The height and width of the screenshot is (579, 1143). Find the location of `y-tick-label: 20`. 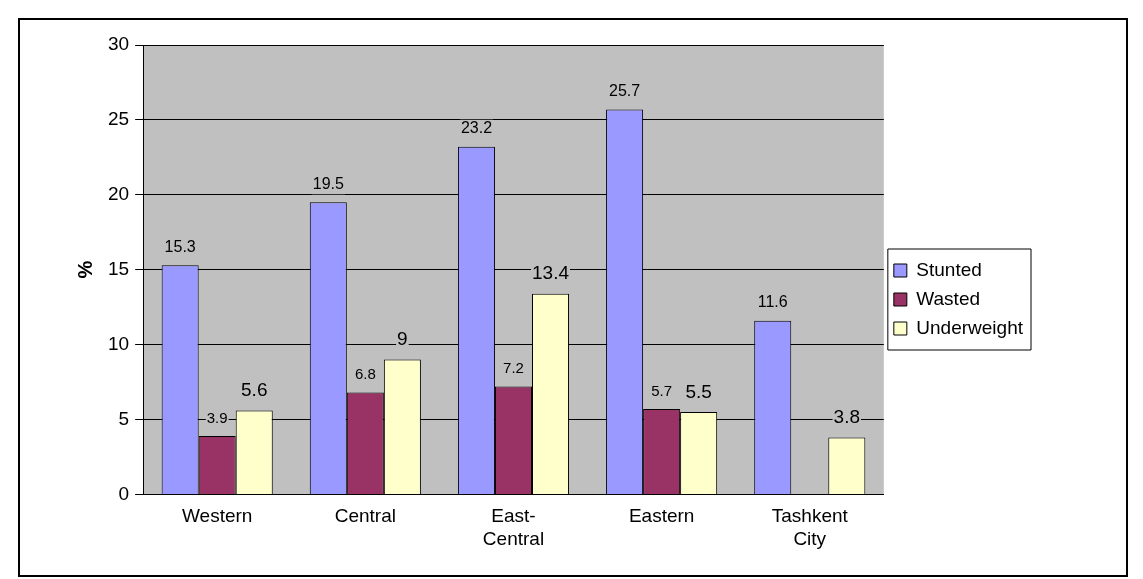

y-tick-label: 20 is located at coordinates (118, 194).